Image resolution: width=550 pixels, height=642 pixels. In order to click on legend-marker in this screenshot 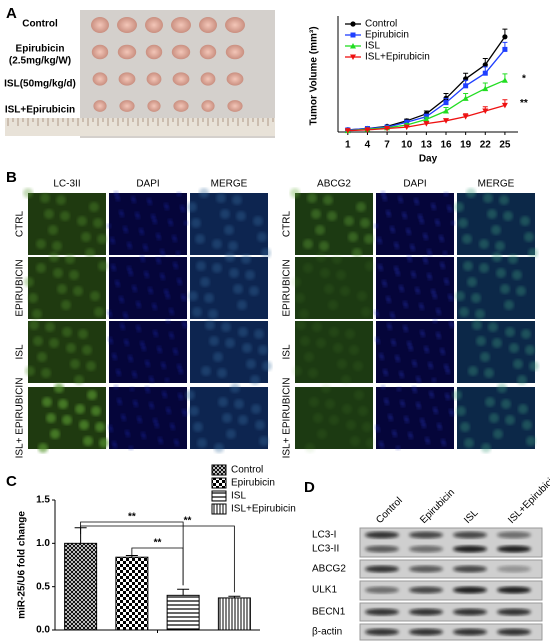, I will do `click(353, 35)`.